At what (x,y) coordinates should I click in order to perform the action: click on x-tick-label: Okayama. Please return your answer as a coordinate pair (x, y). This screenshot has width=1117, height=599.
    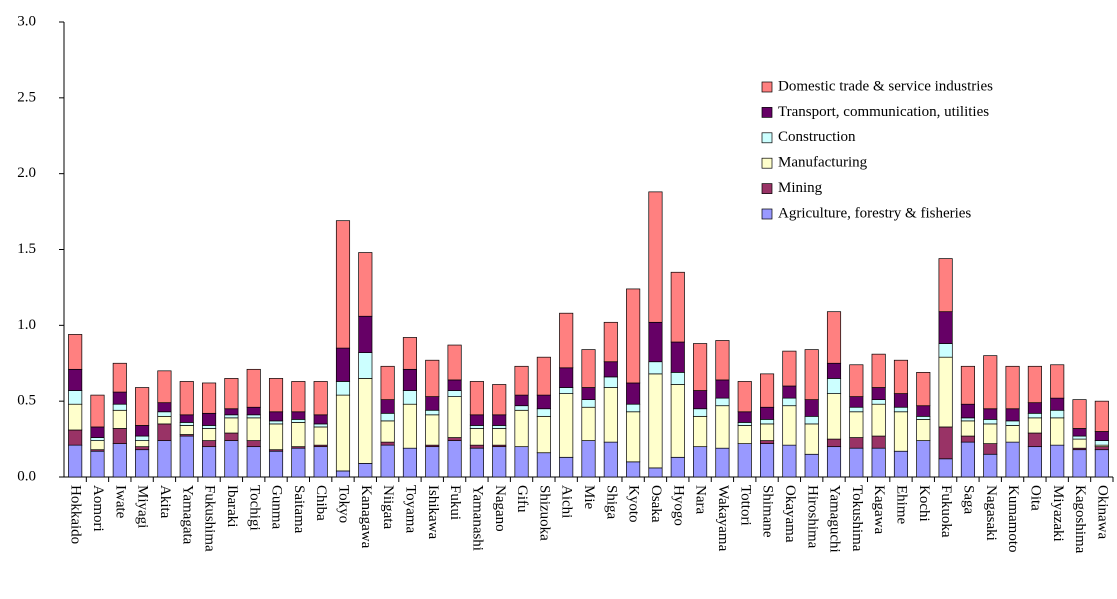
    Looking at the image, I should click on (790, 514).